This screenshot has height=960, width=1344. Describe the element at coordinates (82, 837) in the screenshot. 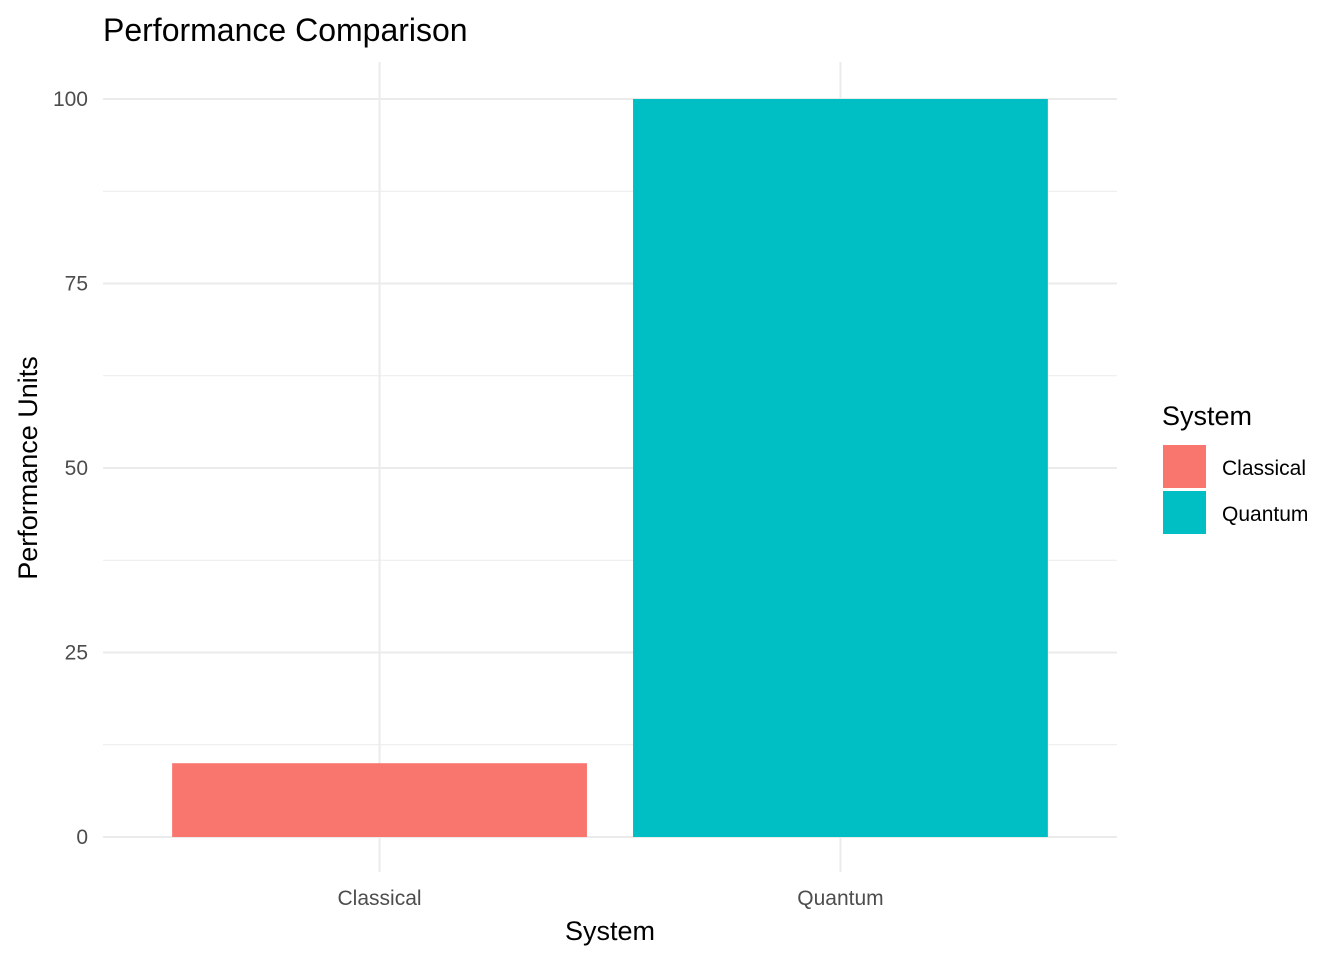

I see `y-tick-label: 0` at that location.